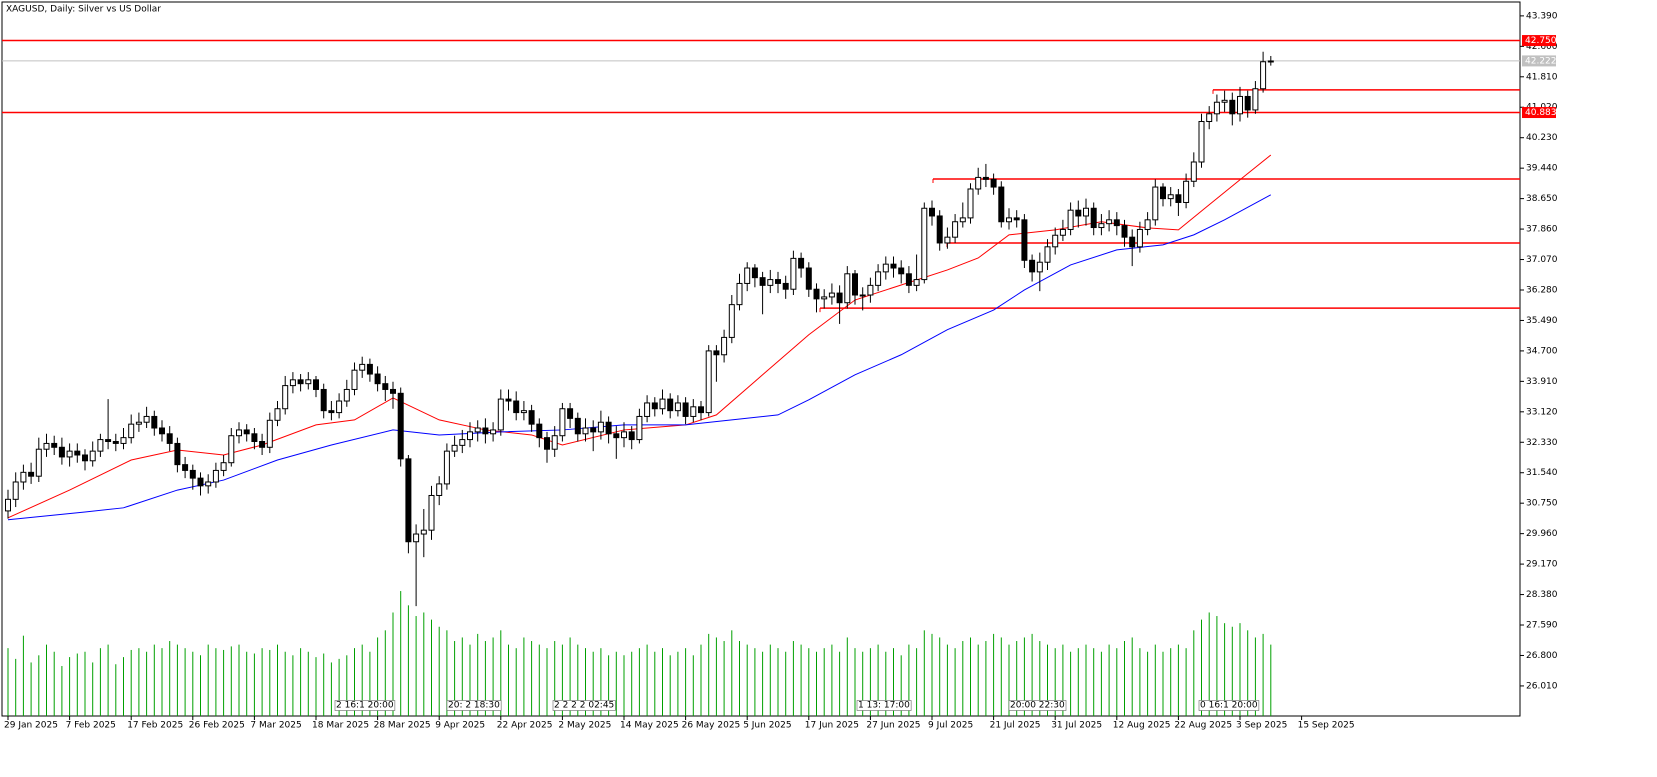 This screenshot has height=777, width=1657. Describe the element at coordinates (1541, 113) in the screenshot. I see `level-label: 40.883` at that location.